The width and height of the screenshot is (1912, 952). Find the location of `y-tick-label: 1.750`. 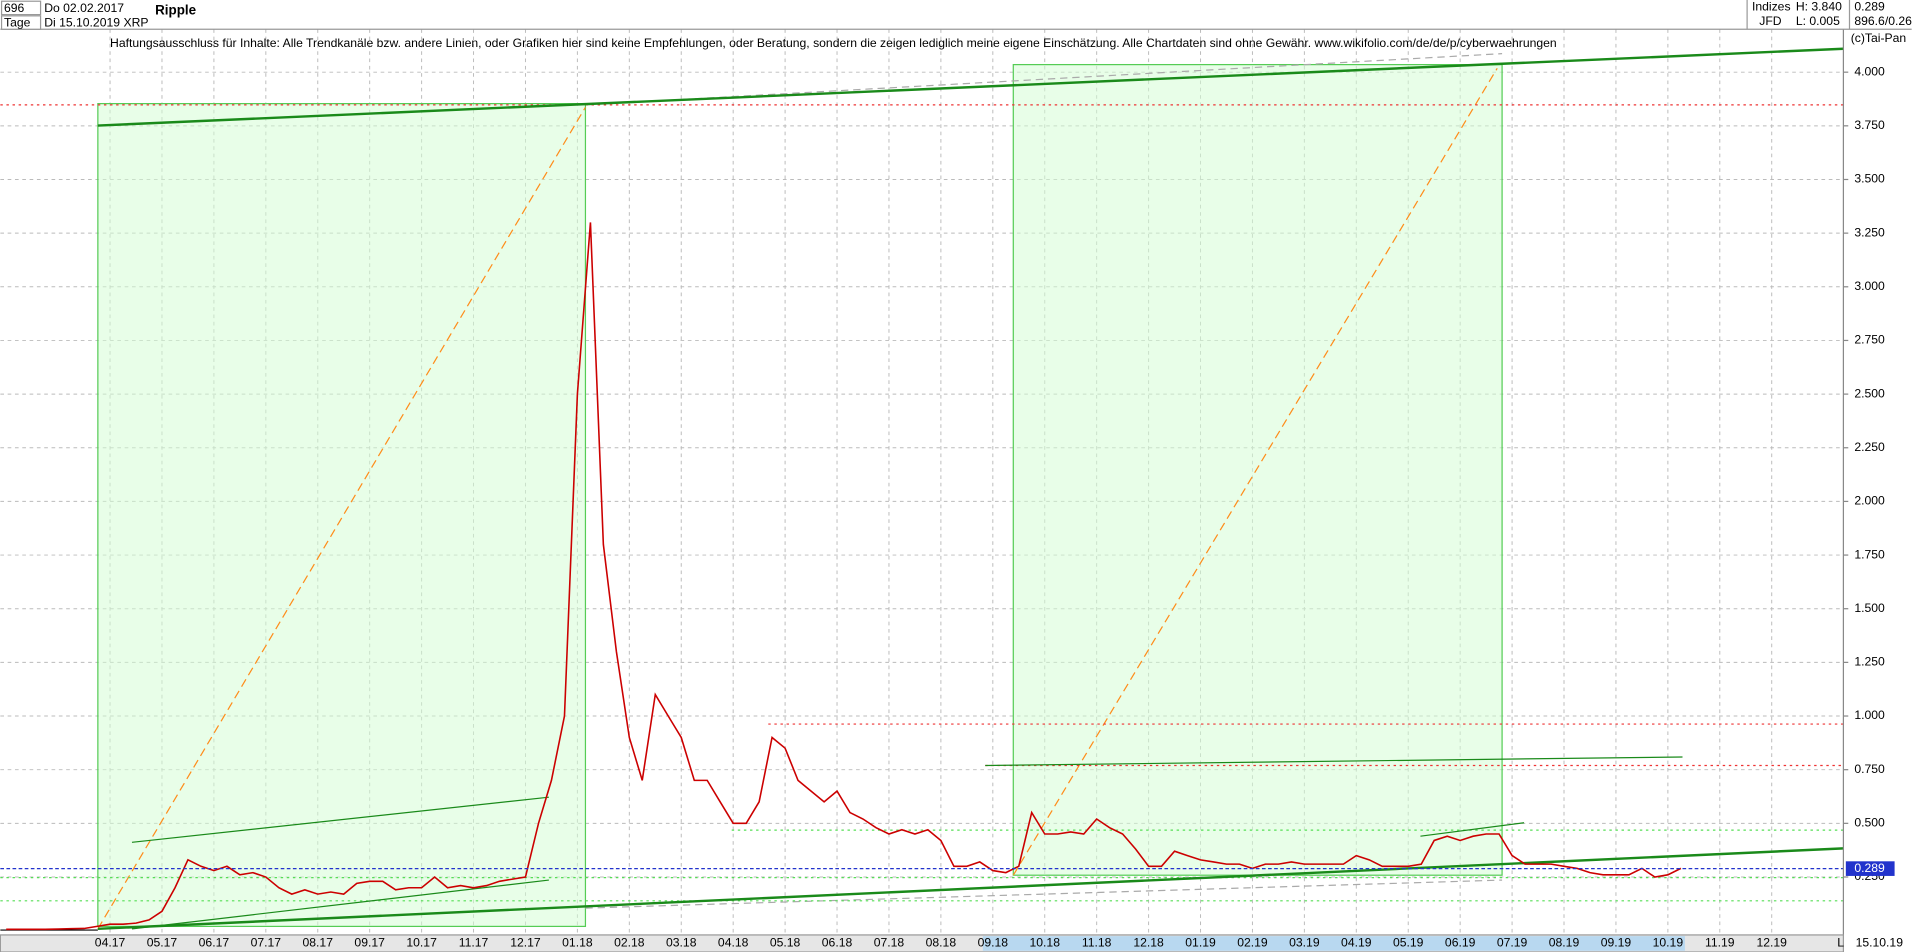

y-tick-label: 1.750 is located at coordinates (1869, 554).